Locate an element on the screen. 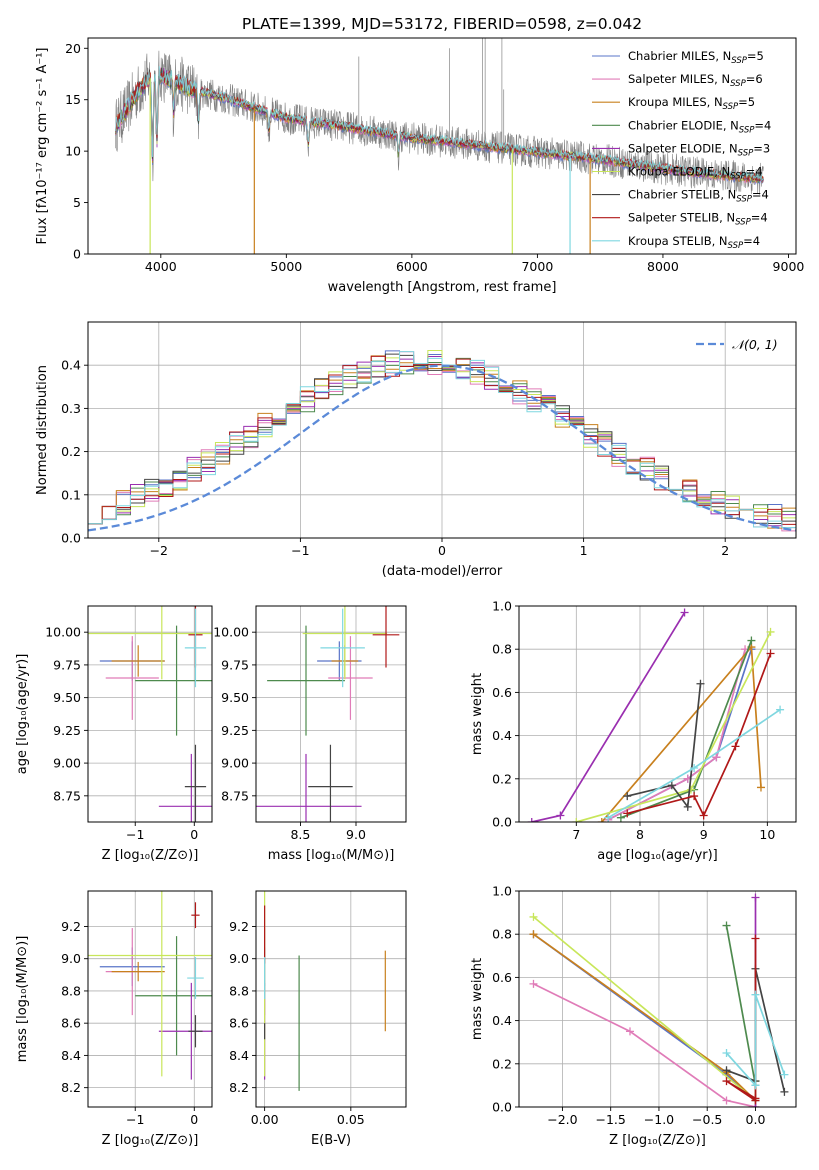 The width and height of the screenshot is (819, 1170). y-tick-label: 0.4 is located at coordinates (502, 1020).